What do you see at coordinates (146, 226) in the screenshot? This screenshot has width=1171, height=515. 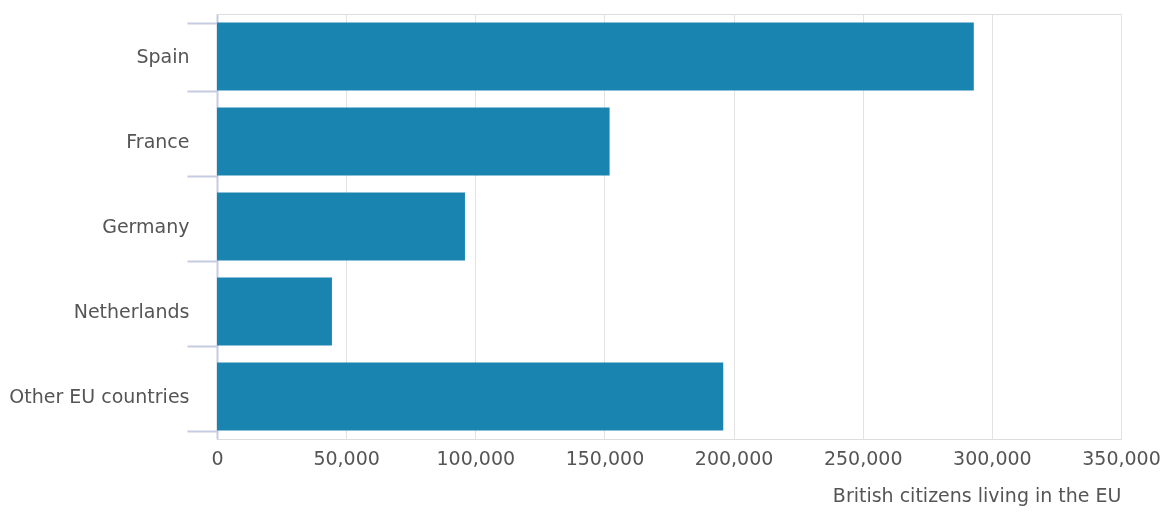 I see `y-tick-label: Germany` at bounding box center [146, 226].